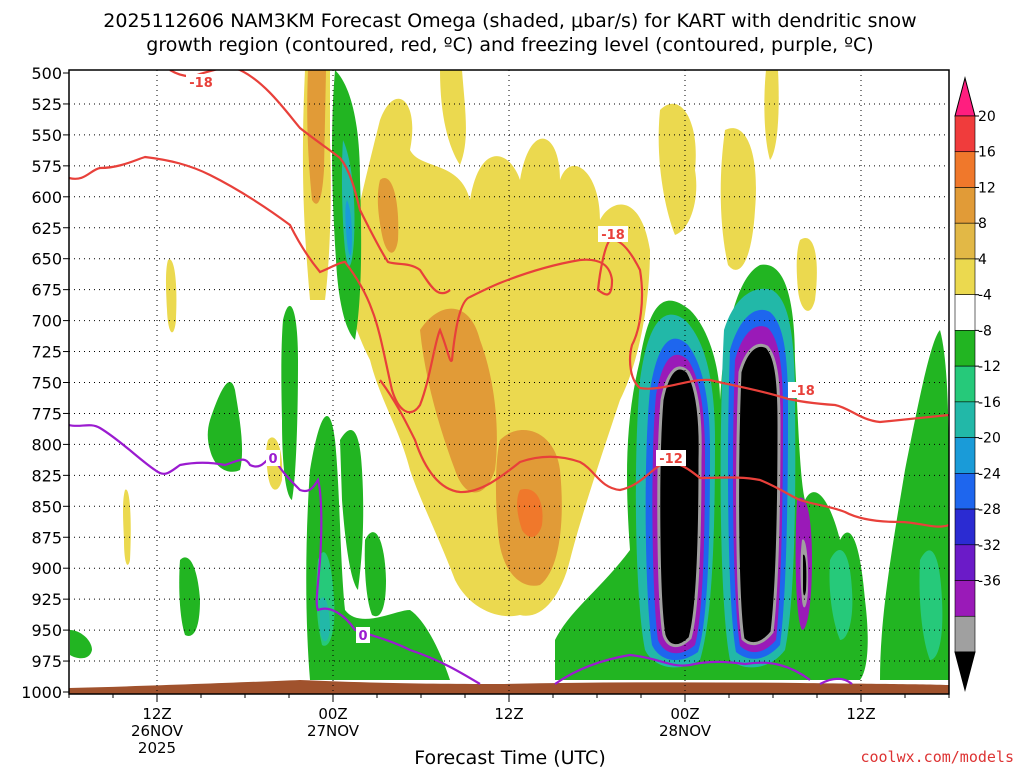 The width and height of the screenshot is (1024, 768). What do you see at coordinates (989, 367) in the screenshot?
I see `colorbar-tick-label: -12` at bounding box center [989, 367].